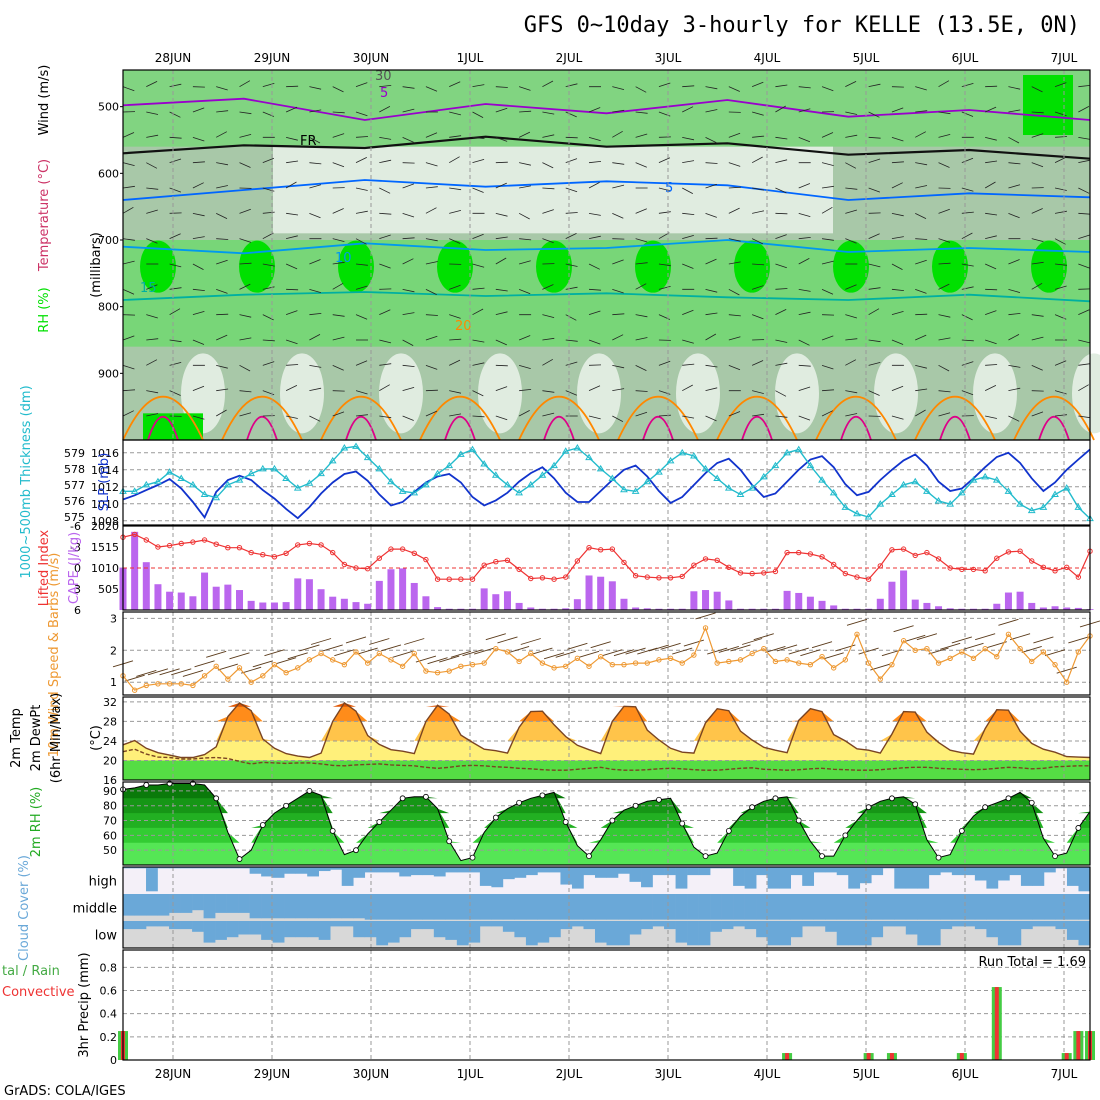 The image size is (1100, 1100). I want to click on date-label-bottom: 2JUL, so click(569, 1074).